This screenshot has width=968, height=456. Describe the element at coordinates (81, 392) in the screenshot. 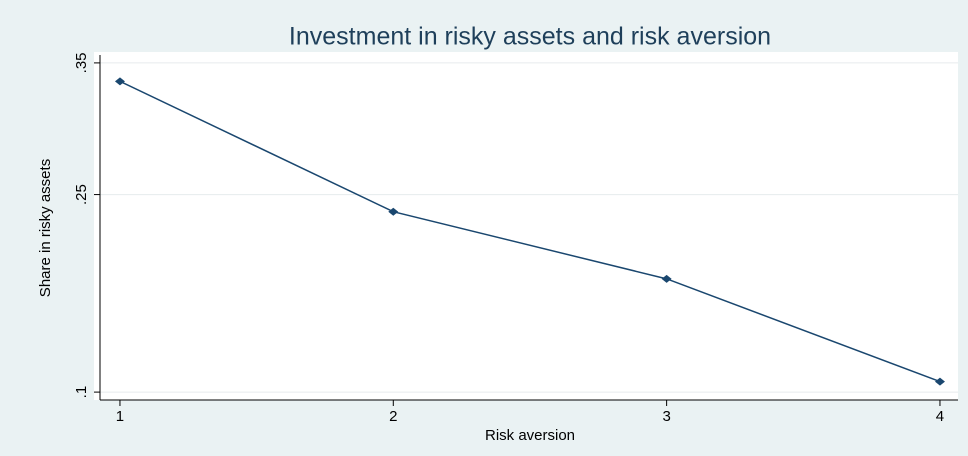

I see `y-tick-label: .1` at that location.